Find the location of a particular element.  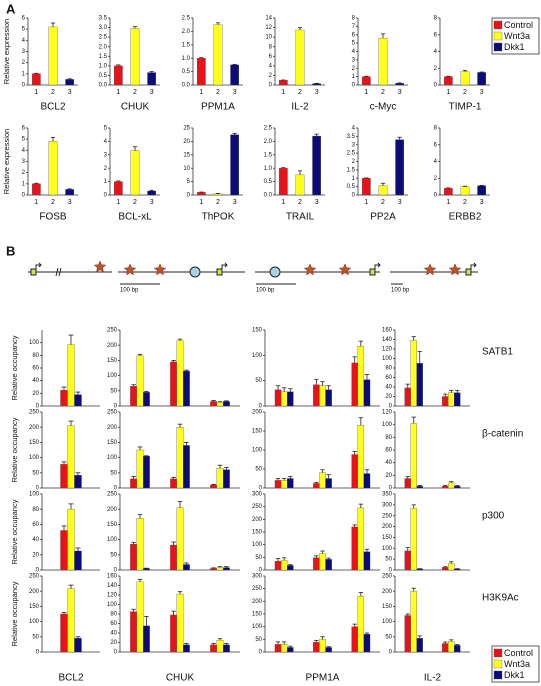

x-axis-title: FOSB is located at coordinates (53, 217).